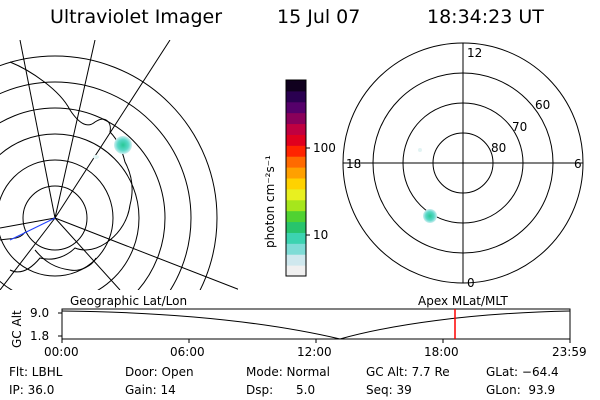  What do you see at coordinates (485, 17) in the screenshot?
I see `time-label: 18:34:23 UT` at bounding box center [485, 17].